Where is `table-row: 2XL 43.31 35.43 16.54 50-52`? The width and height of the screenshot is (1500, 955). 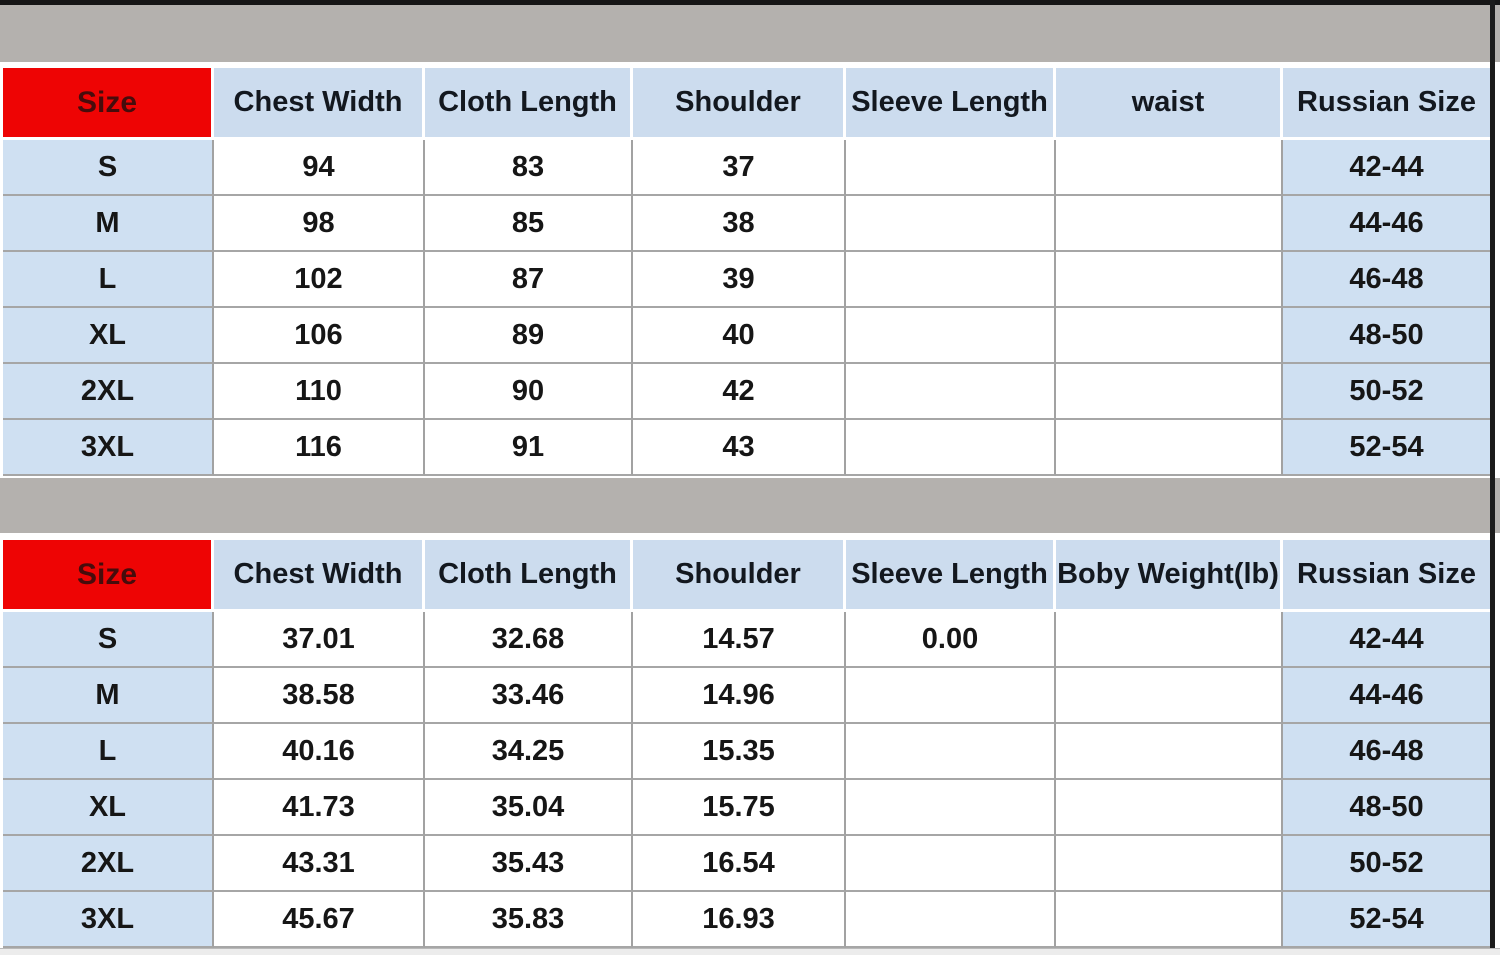
table-row: 2XL 43.31 35.43 16.54 50-52 is located at coordinates (746, 864).